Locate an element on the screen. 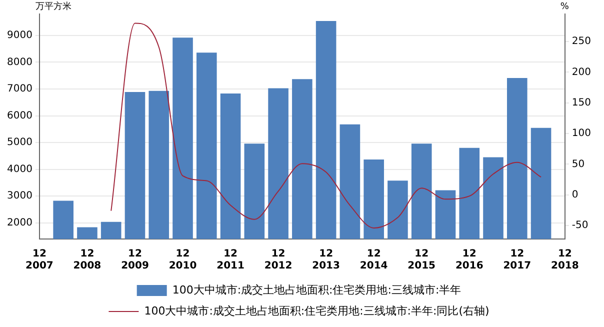 The height and width of the screenshot is (327, 604). x-tick-label: 12 2014 is located at coordinates (374, 260).